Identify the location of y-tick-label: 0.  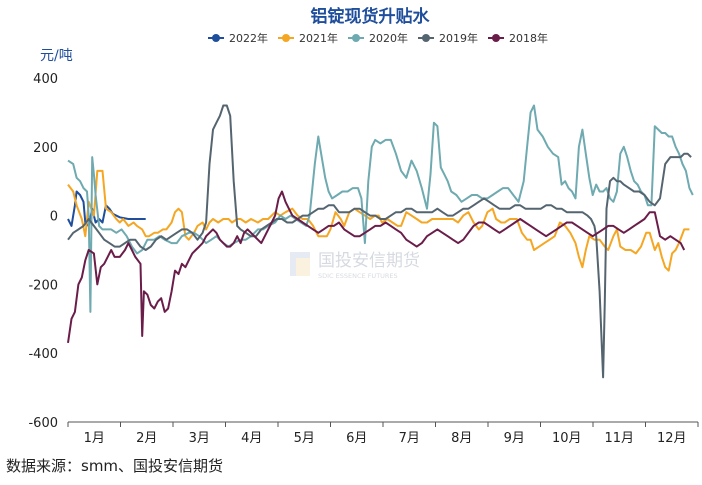
(54, 217).